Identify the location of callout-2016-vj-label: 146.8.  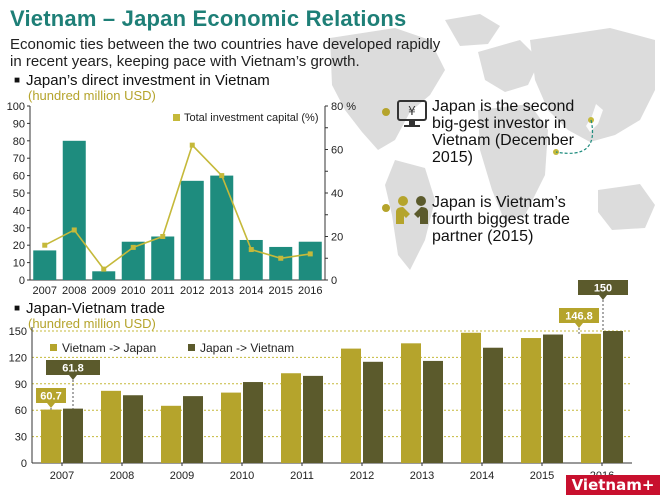
(579, 317).